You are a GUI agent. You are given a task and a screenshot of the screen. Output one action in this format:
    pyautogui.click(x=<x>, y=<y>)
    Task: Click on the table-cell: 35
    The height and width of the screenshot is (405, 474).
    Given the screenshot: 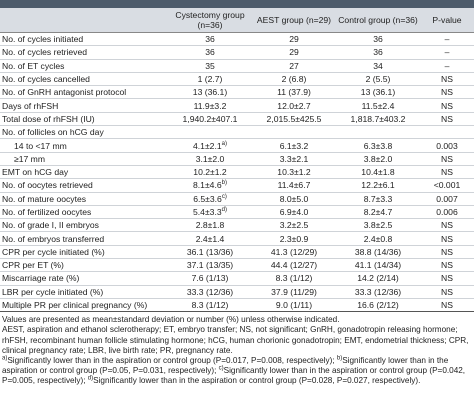 What is the action you would take?
    pyautogui.click(x=210, y=66)
    